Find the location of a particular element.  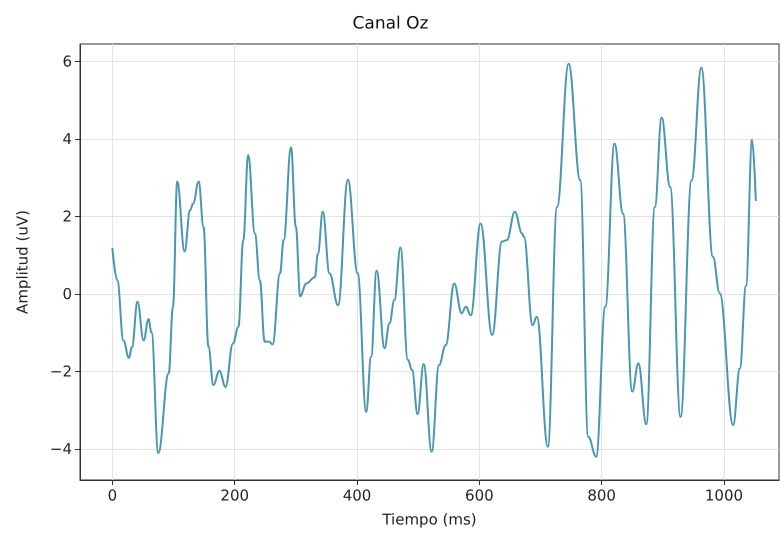

y-tick-label: −4 is located at coordinates (61, 449).